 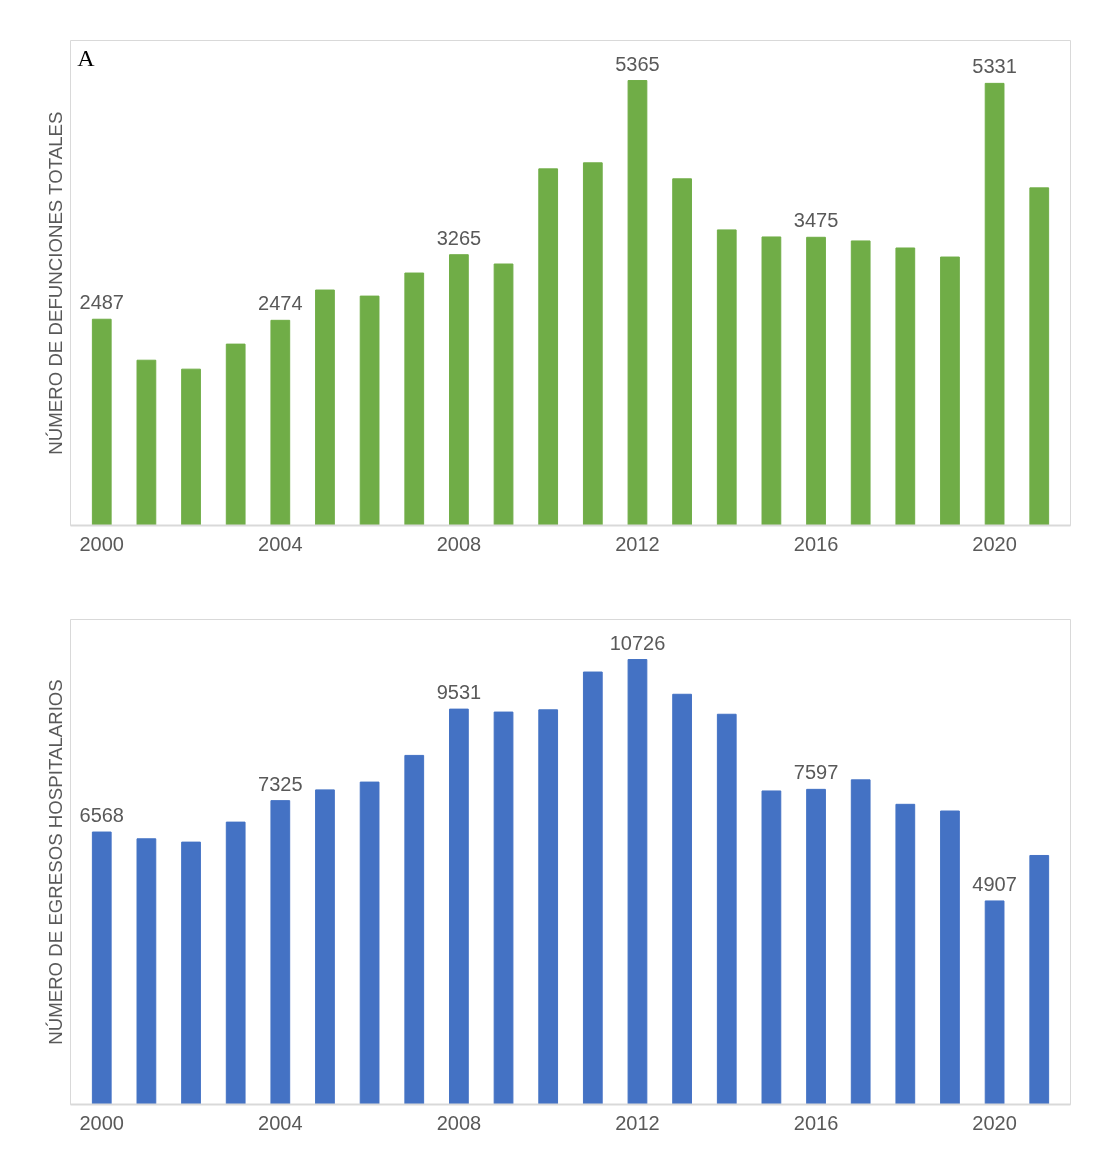 I want to click on data-label: 5365, so click(x=637, y=63).